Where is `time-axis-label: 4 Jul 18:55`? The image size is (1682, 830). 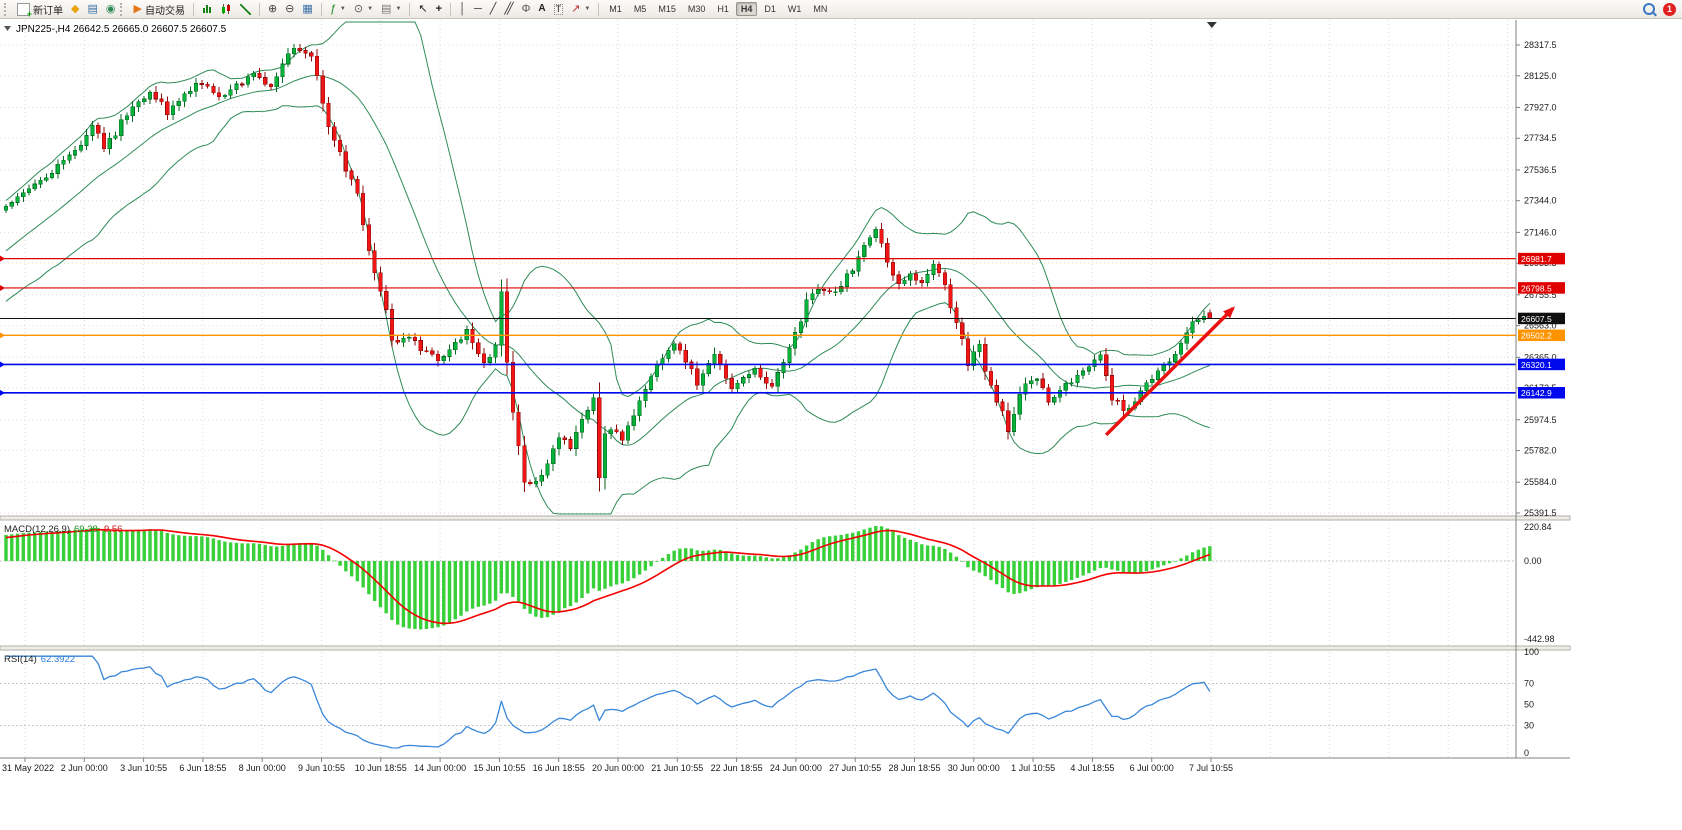
time-axis-label: 4 Jul 18:55 is located at coordinates (1092, 768).